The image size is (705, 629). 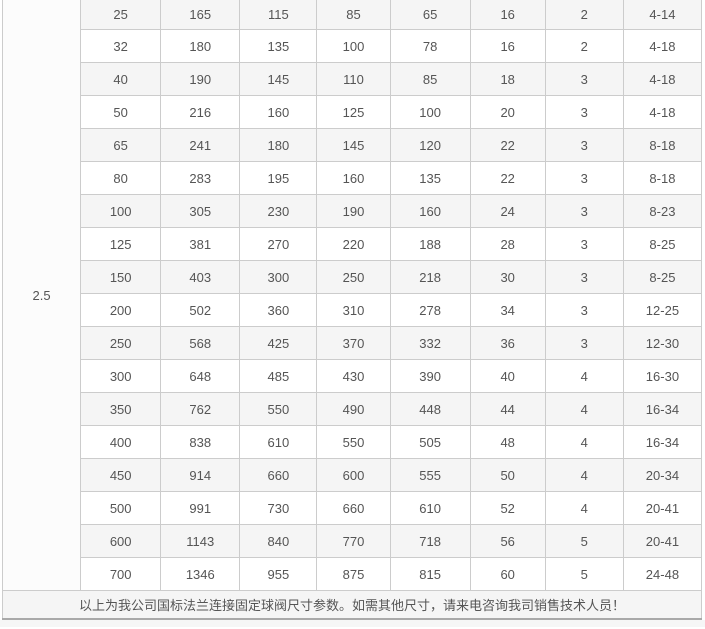 I want to click on table-cell: 135, so click(x=430, y=178).